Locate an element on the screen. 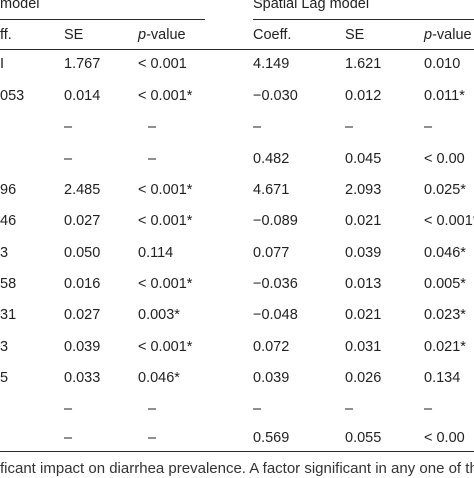  cell-right-p: 0.005* is located at coordinates (445, 284).